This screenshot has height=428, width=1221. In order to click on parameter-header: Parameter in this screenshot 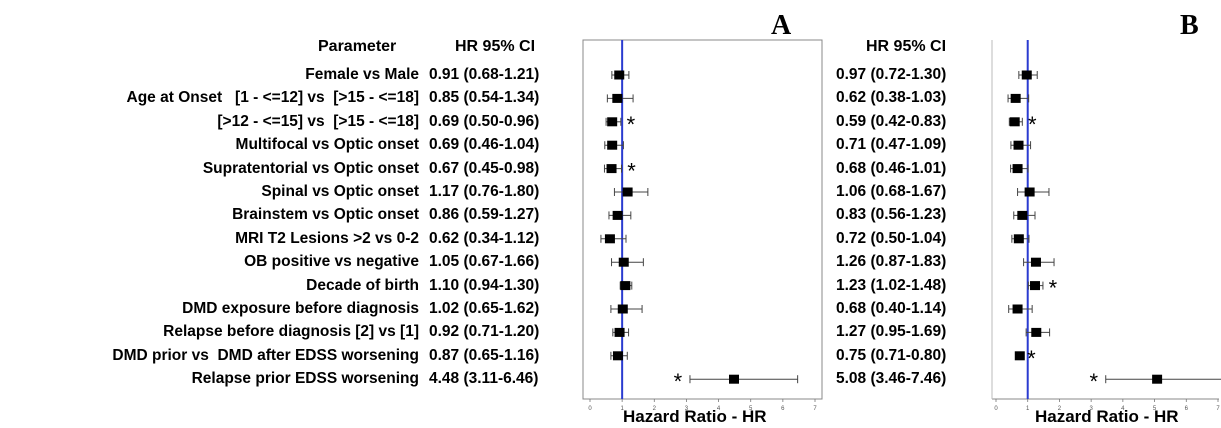, I will do `click(357, 46)`.